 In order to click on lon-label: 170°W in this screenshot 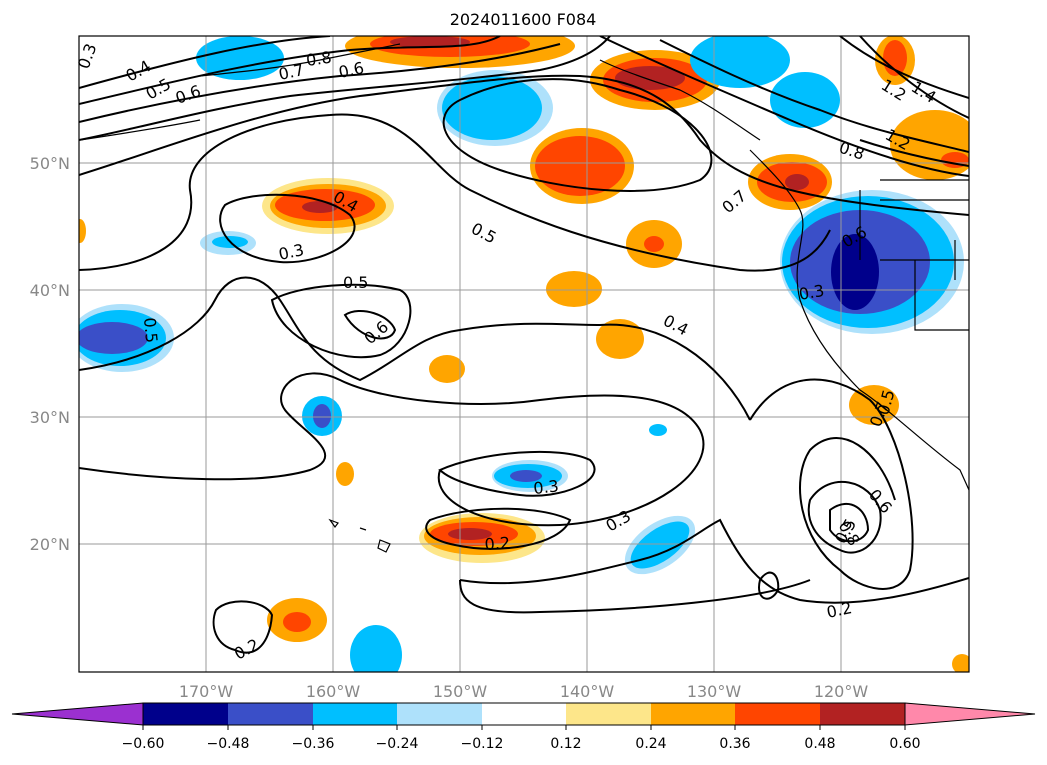, I will do `click(206, 691)`.